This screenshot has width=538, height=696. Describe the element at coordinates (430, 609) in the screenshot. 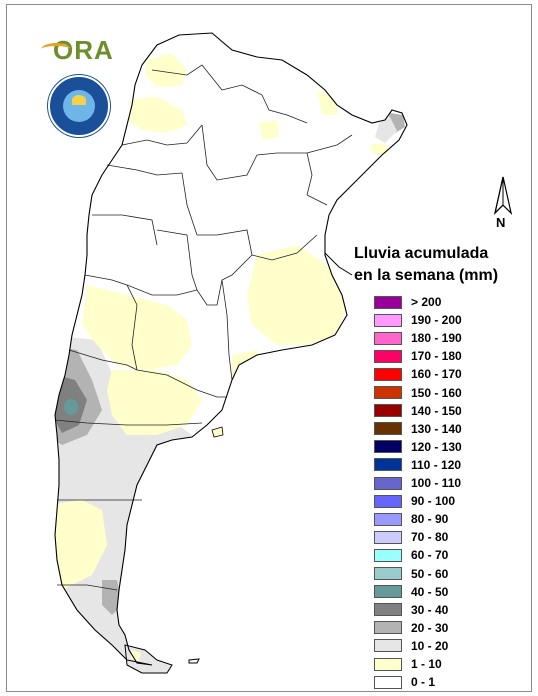

I see `legend-label: 30 - 40` at that location.